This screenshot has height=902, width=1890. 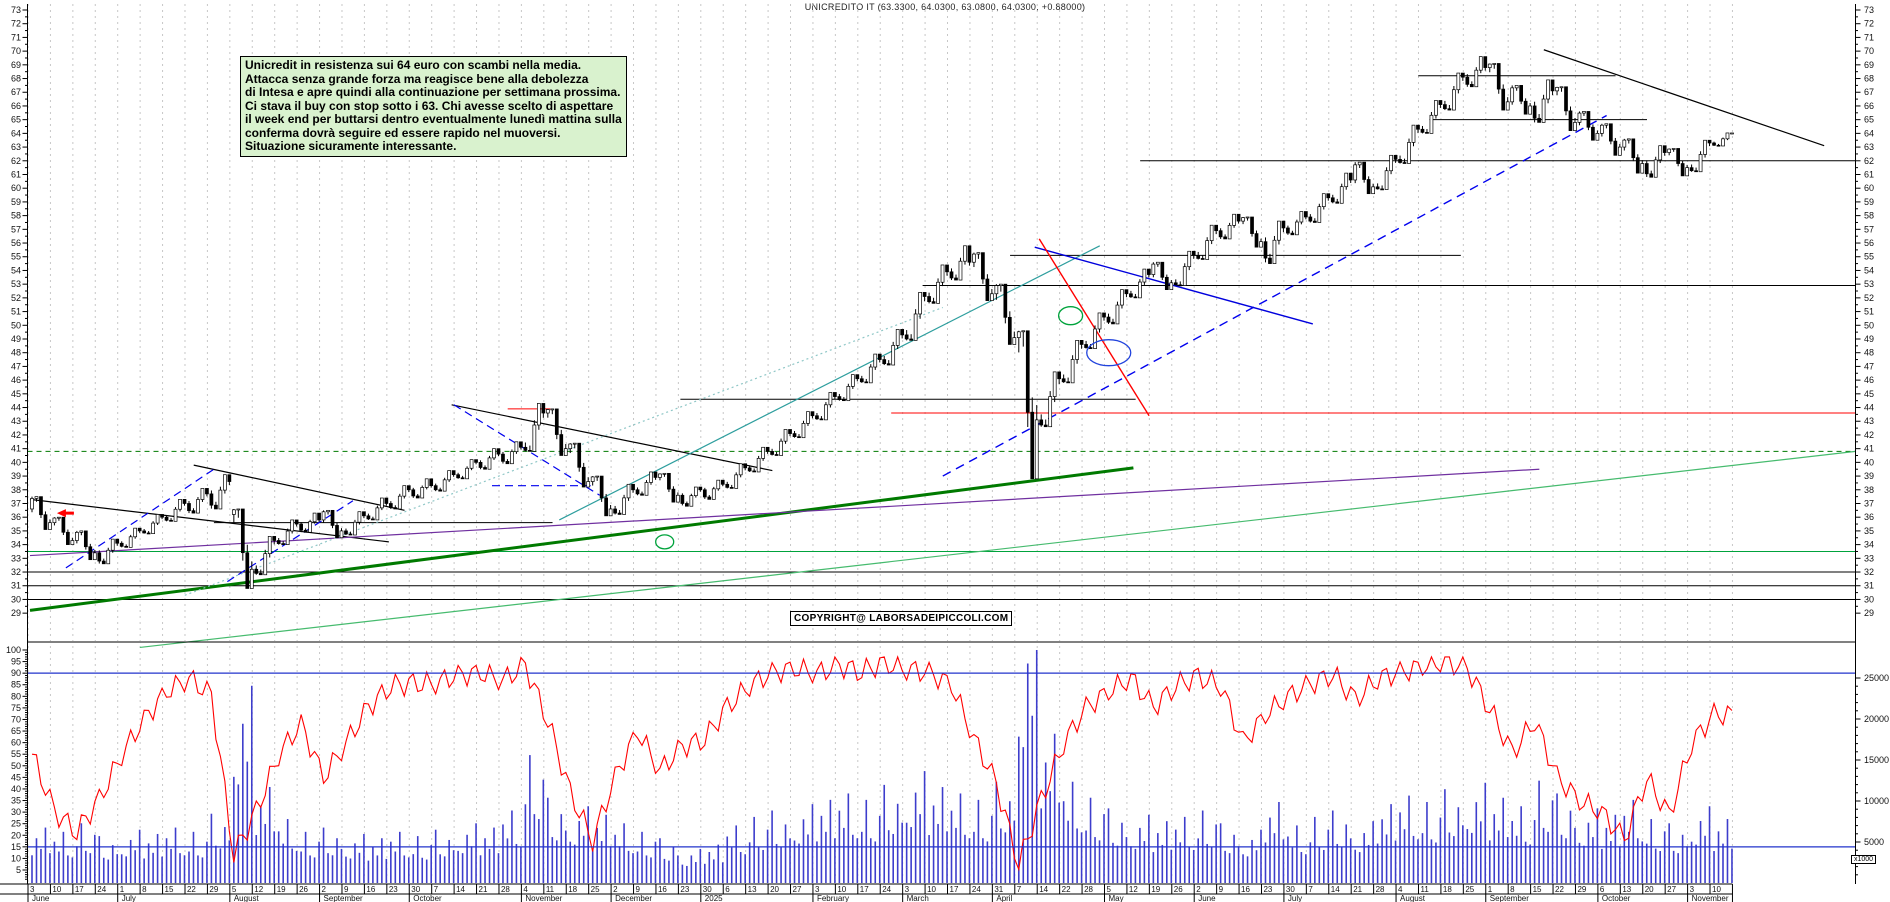 I want to click on day-label: 25, so click(x=595, y=889).